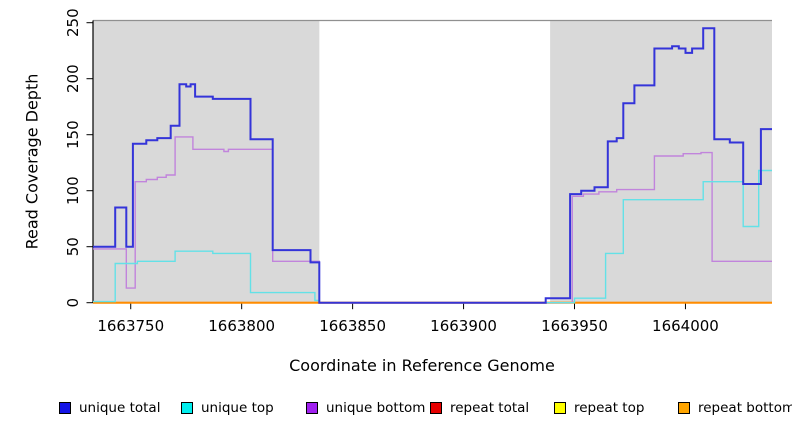  Describe the element at coordinates (73, 134) in the screenshot. I see `y-tick-label: 150` at that location.